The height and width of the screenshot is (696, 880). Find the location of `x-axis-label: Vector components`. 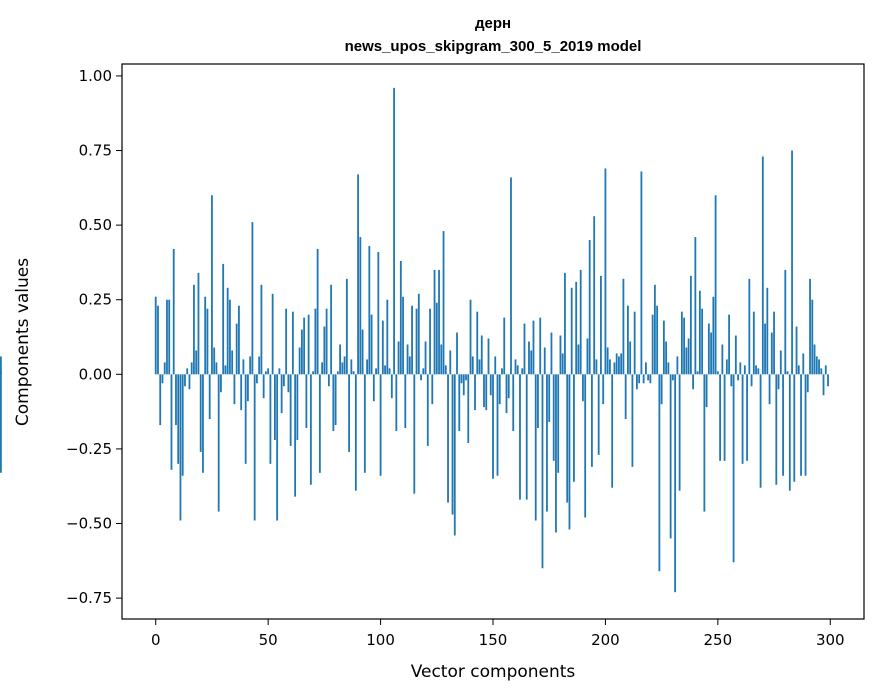

x-axis-label: Vector components is located at coordinates (493, 672).